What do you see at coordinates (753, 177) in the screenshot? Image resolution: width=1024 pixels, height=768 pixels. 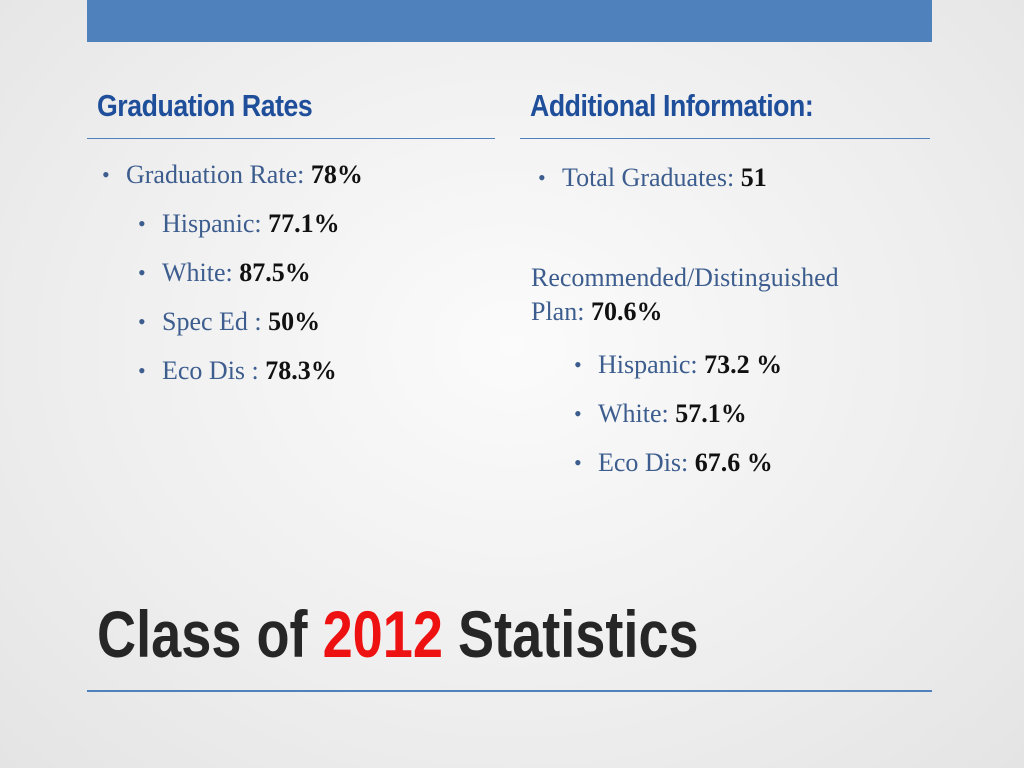 I see `item-value: 51` at bounding box center [753, 177].